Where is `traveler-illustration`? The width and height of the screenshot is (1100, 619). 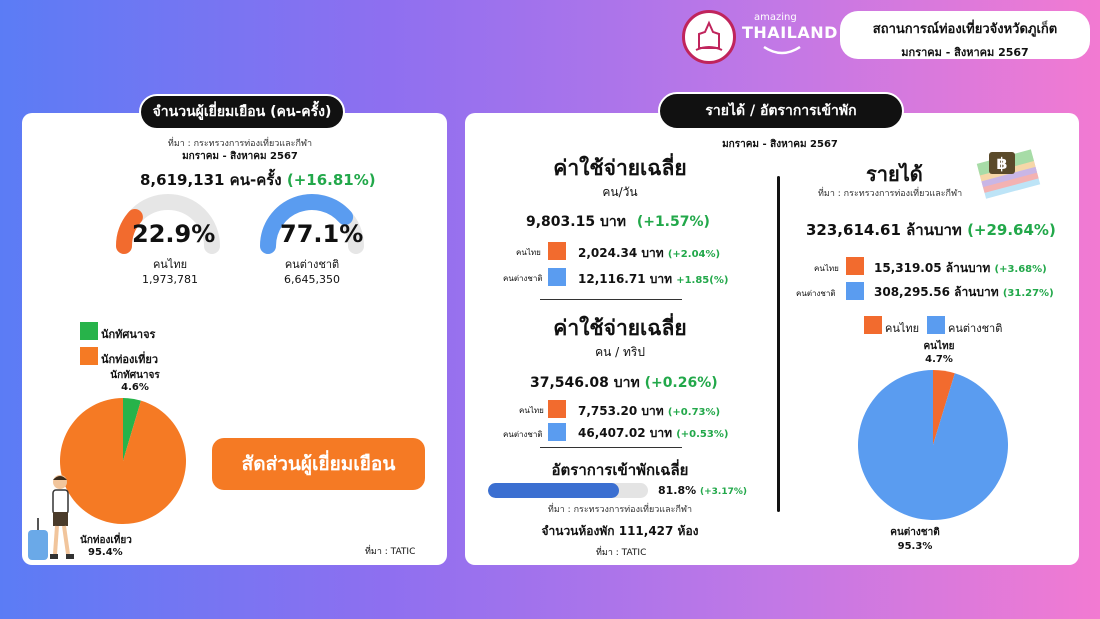
traveler-illustration is located at coordinates (51, 517).